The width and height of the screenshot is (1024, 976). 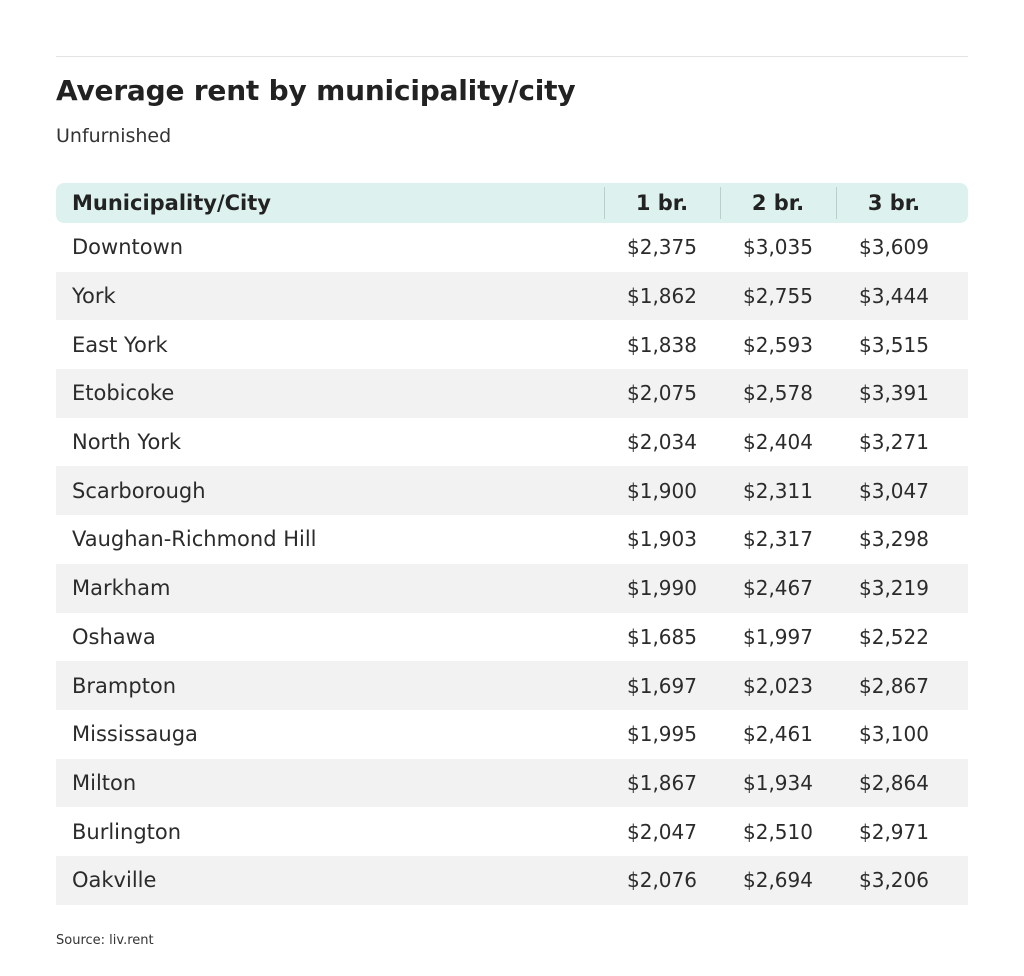 I want to click on row-value-3br: $3,515, so click(x=894, y=344).